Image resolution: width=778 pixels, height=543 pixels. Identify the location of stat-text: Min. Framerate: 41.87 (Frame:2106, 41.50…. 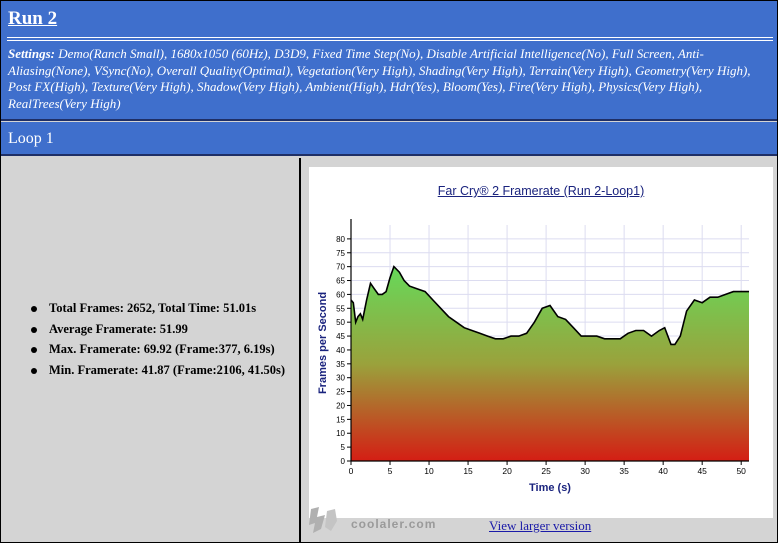
(167, 369).